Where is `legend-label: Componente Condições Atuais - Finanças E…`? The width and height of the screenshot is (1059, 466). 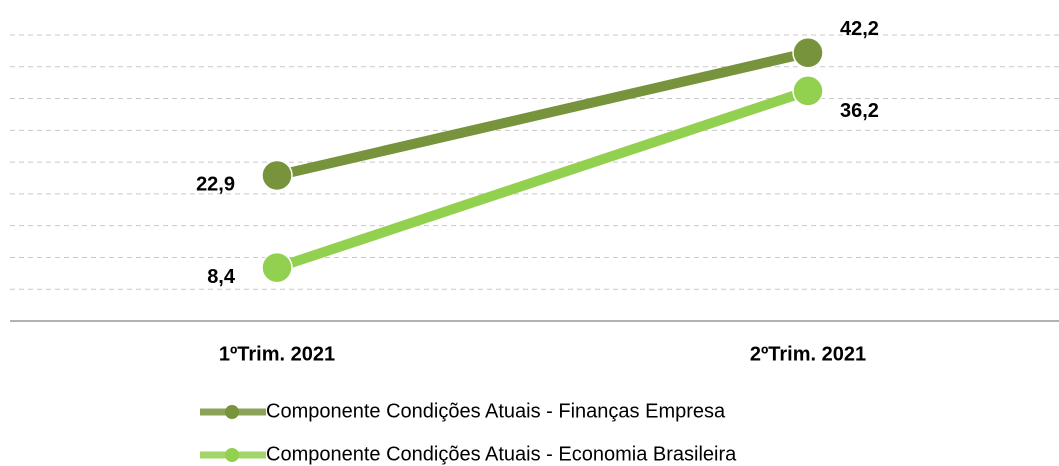
legend-label: Componente Condições Atuais - Finanças E… is located at coordinates (496, 411).